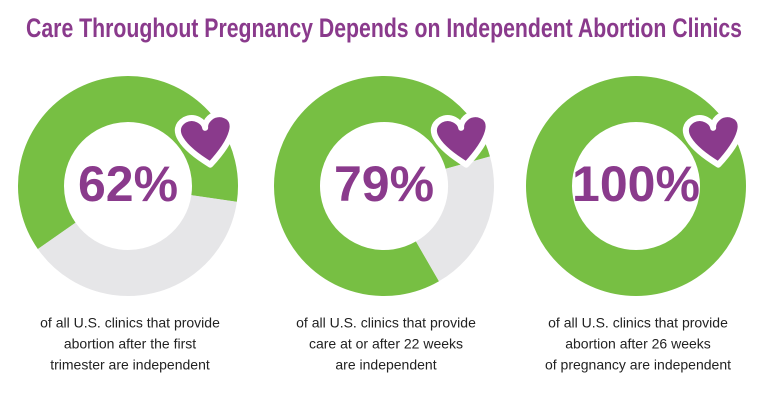 The width and height of the screenshot is (768, 409). Describe the element at coordinates (130, 365) in the screenshot. I see `caption-line: trimester are independent` at that location.